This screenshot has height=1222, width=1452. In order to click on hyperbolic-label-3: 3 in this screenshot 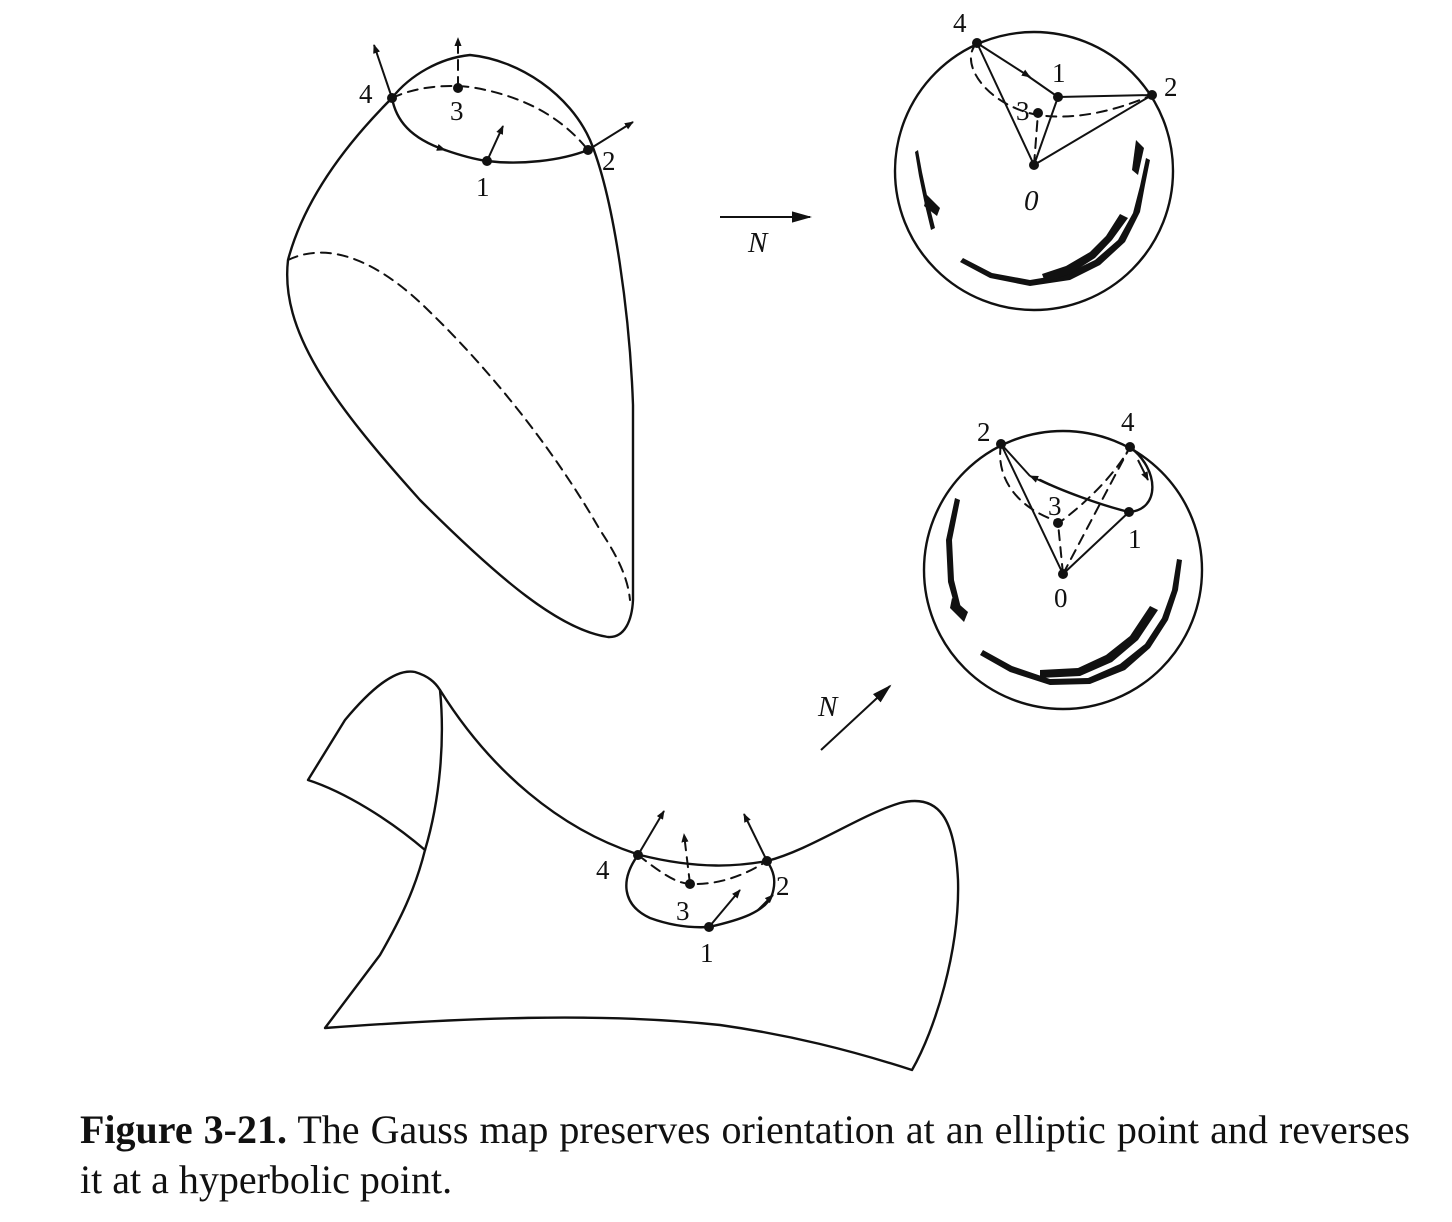, I will do `click(683, 911)`.